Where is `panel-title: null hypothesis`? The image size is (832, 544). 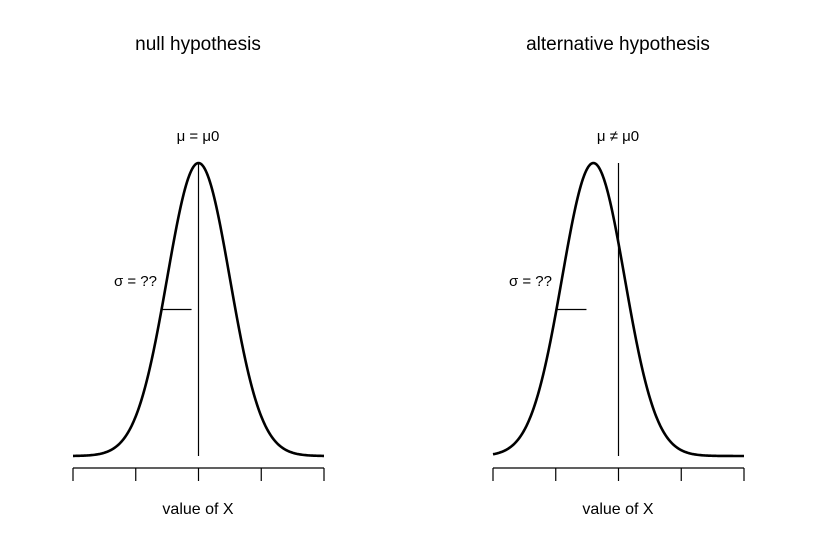
panel-title: null hypothesis is located at coordinates (198, 44).